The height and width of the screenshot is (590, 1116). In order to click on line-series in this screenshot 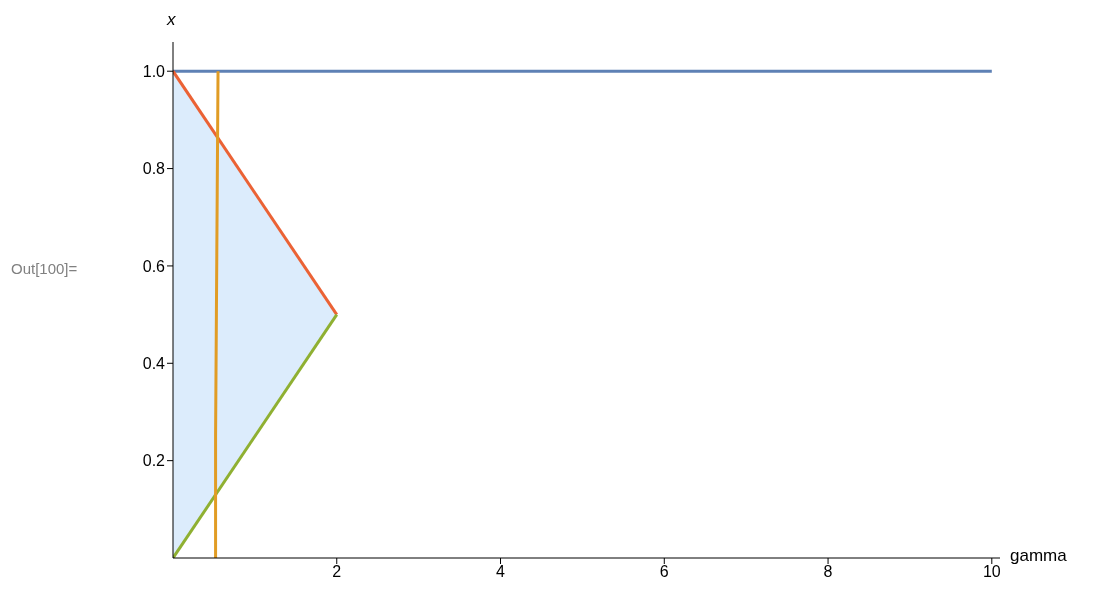, I will do `click(217, 313)`.